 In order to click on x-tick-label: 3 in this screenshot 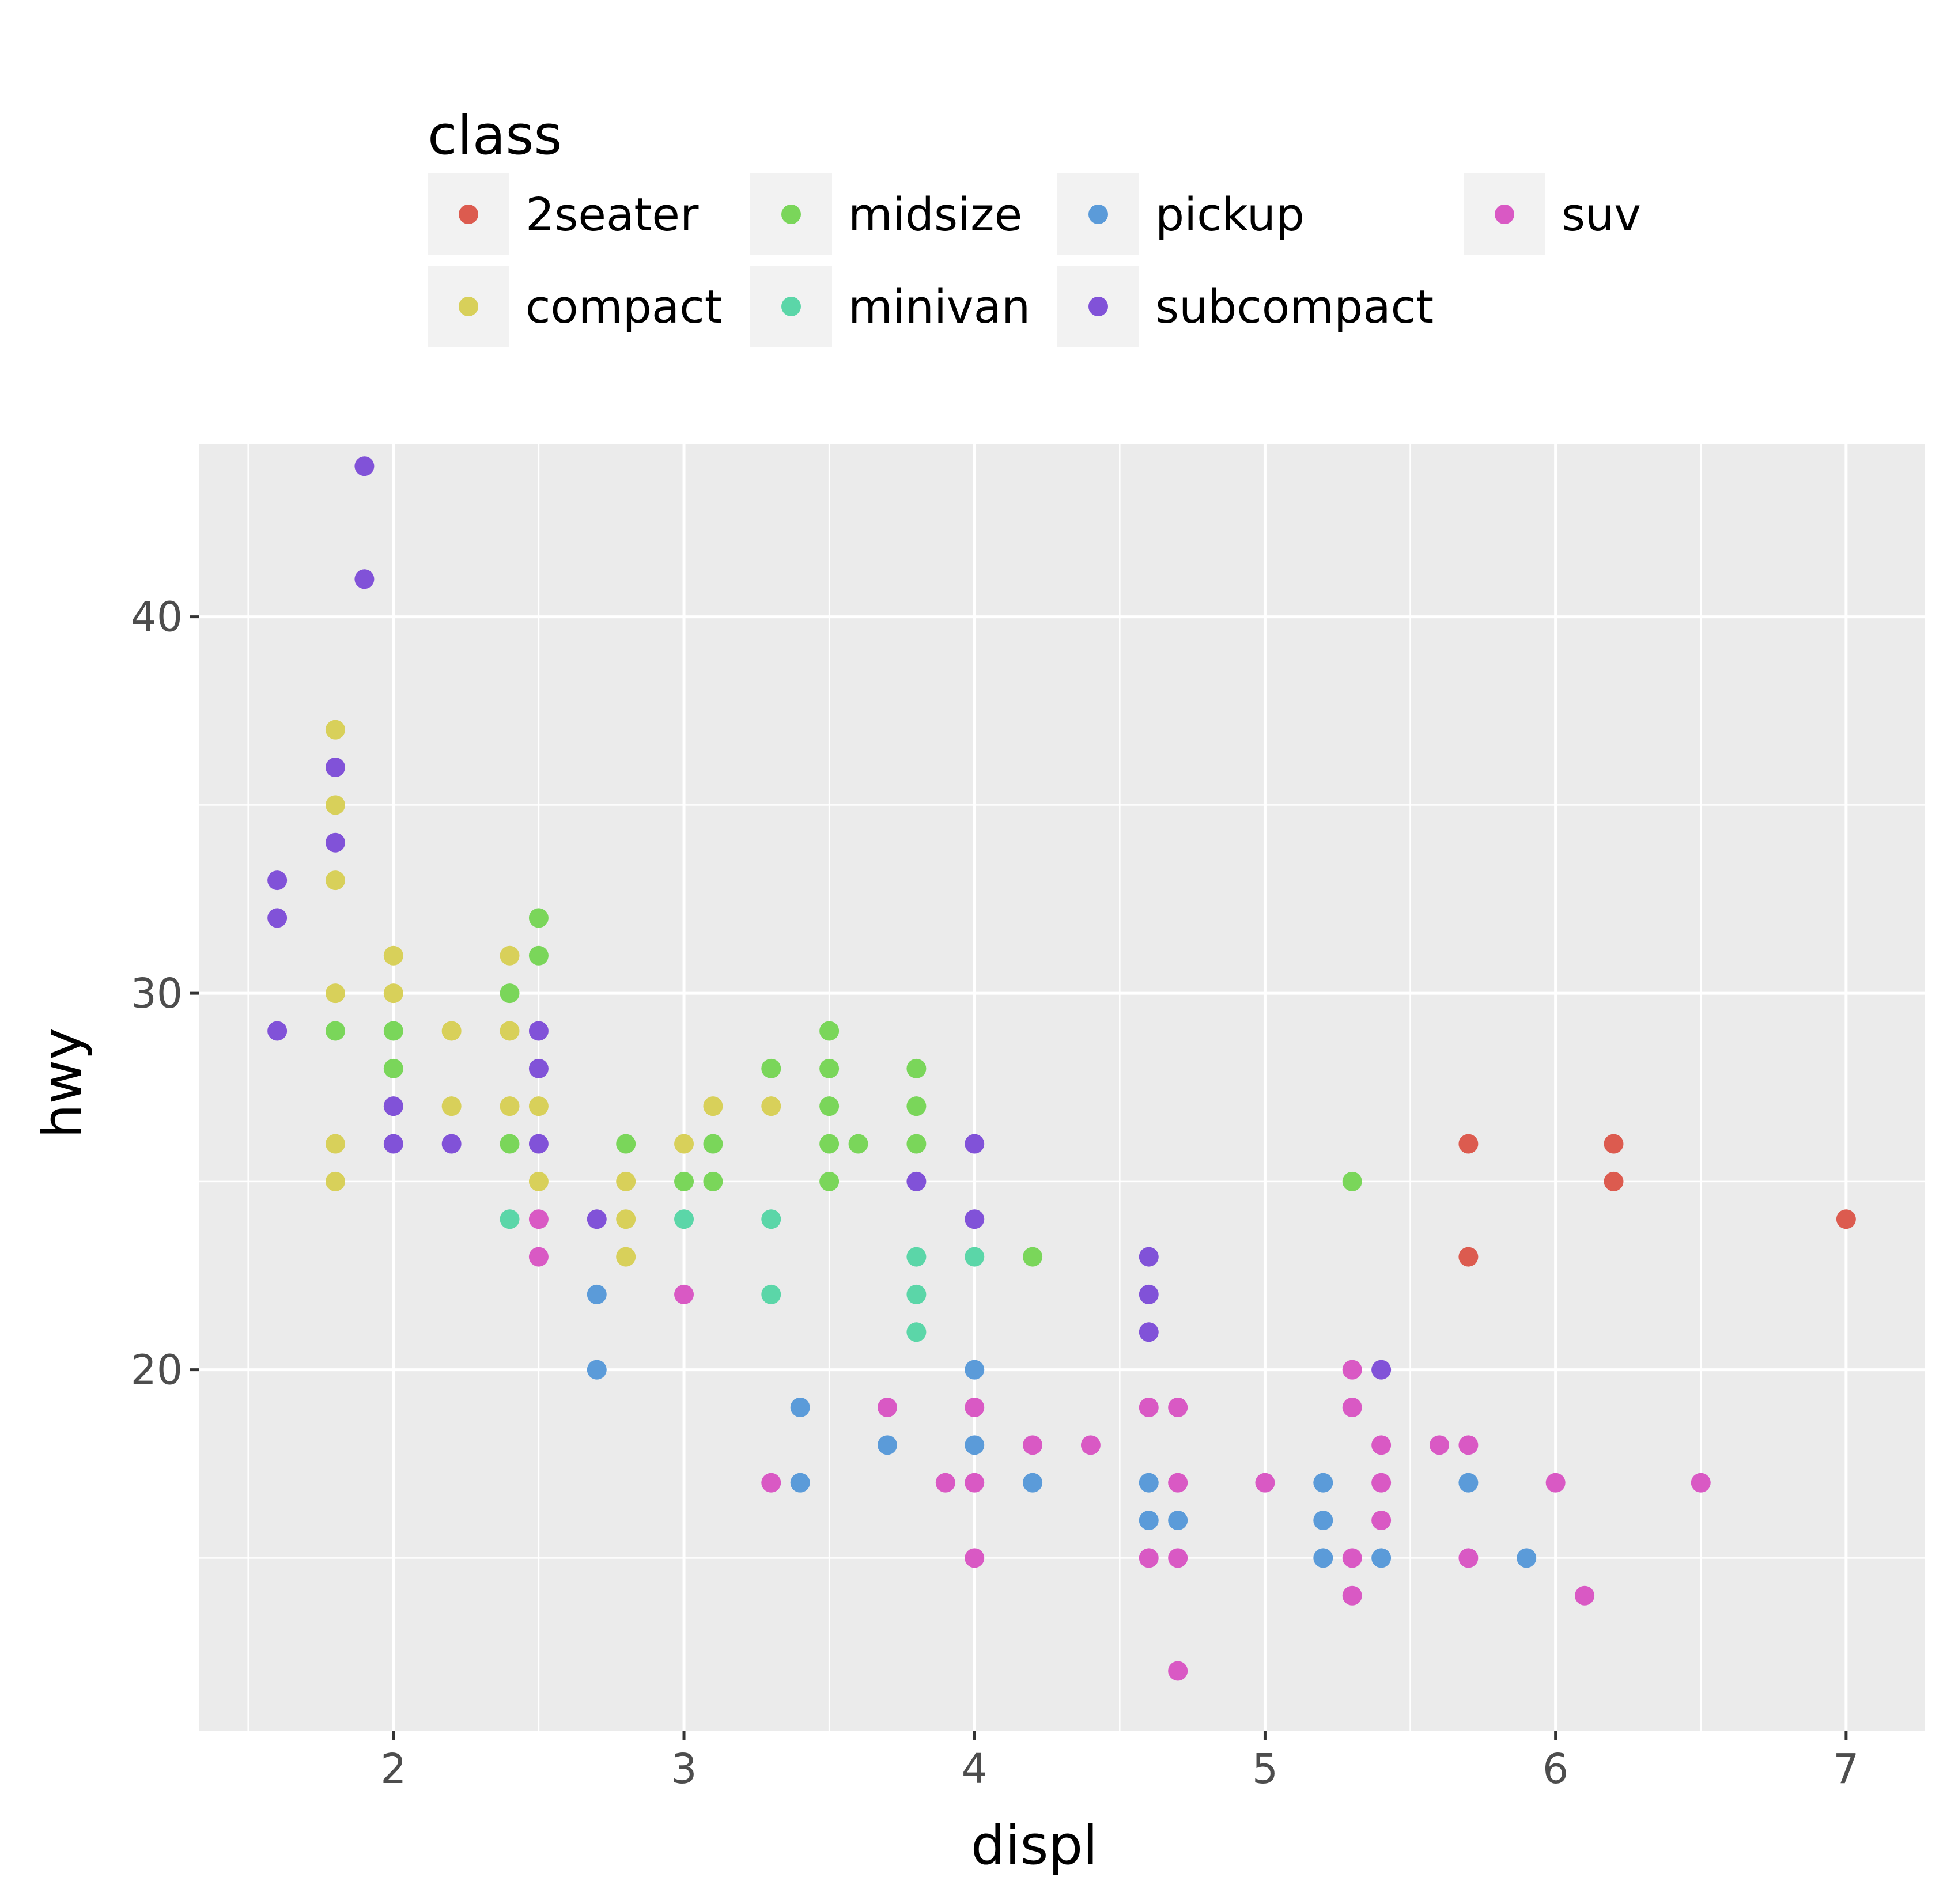, I will do `click(684, 1769)`.